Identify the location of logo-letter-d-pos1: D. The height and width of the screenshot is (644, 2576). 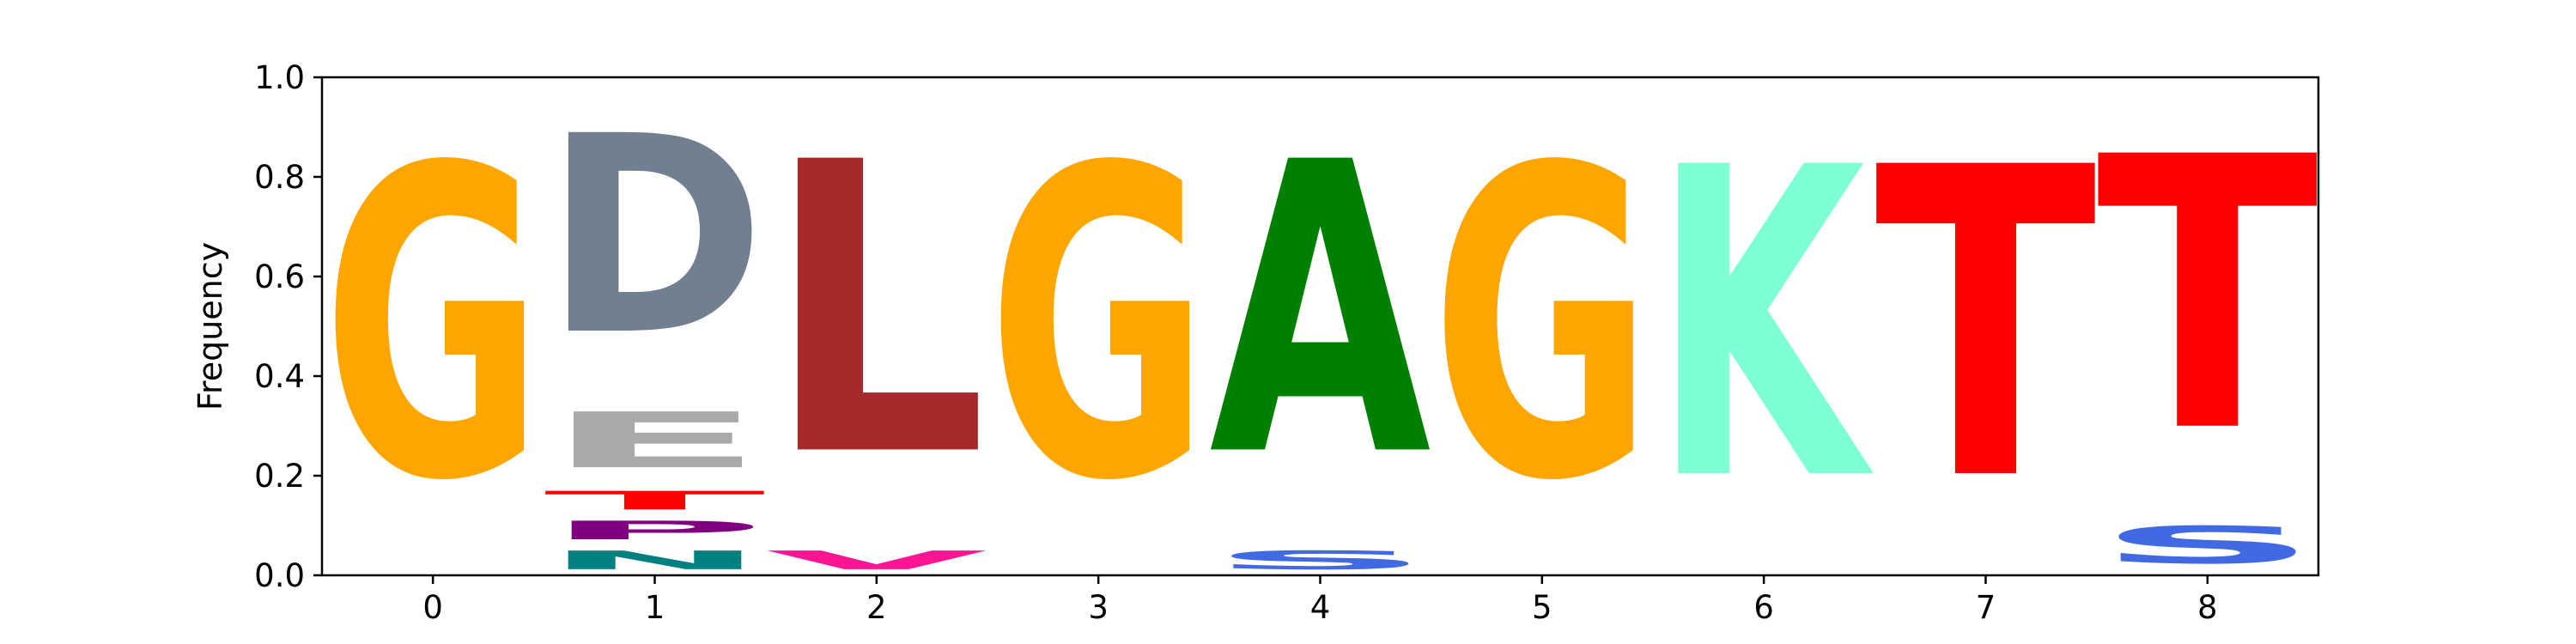
(654, 237).